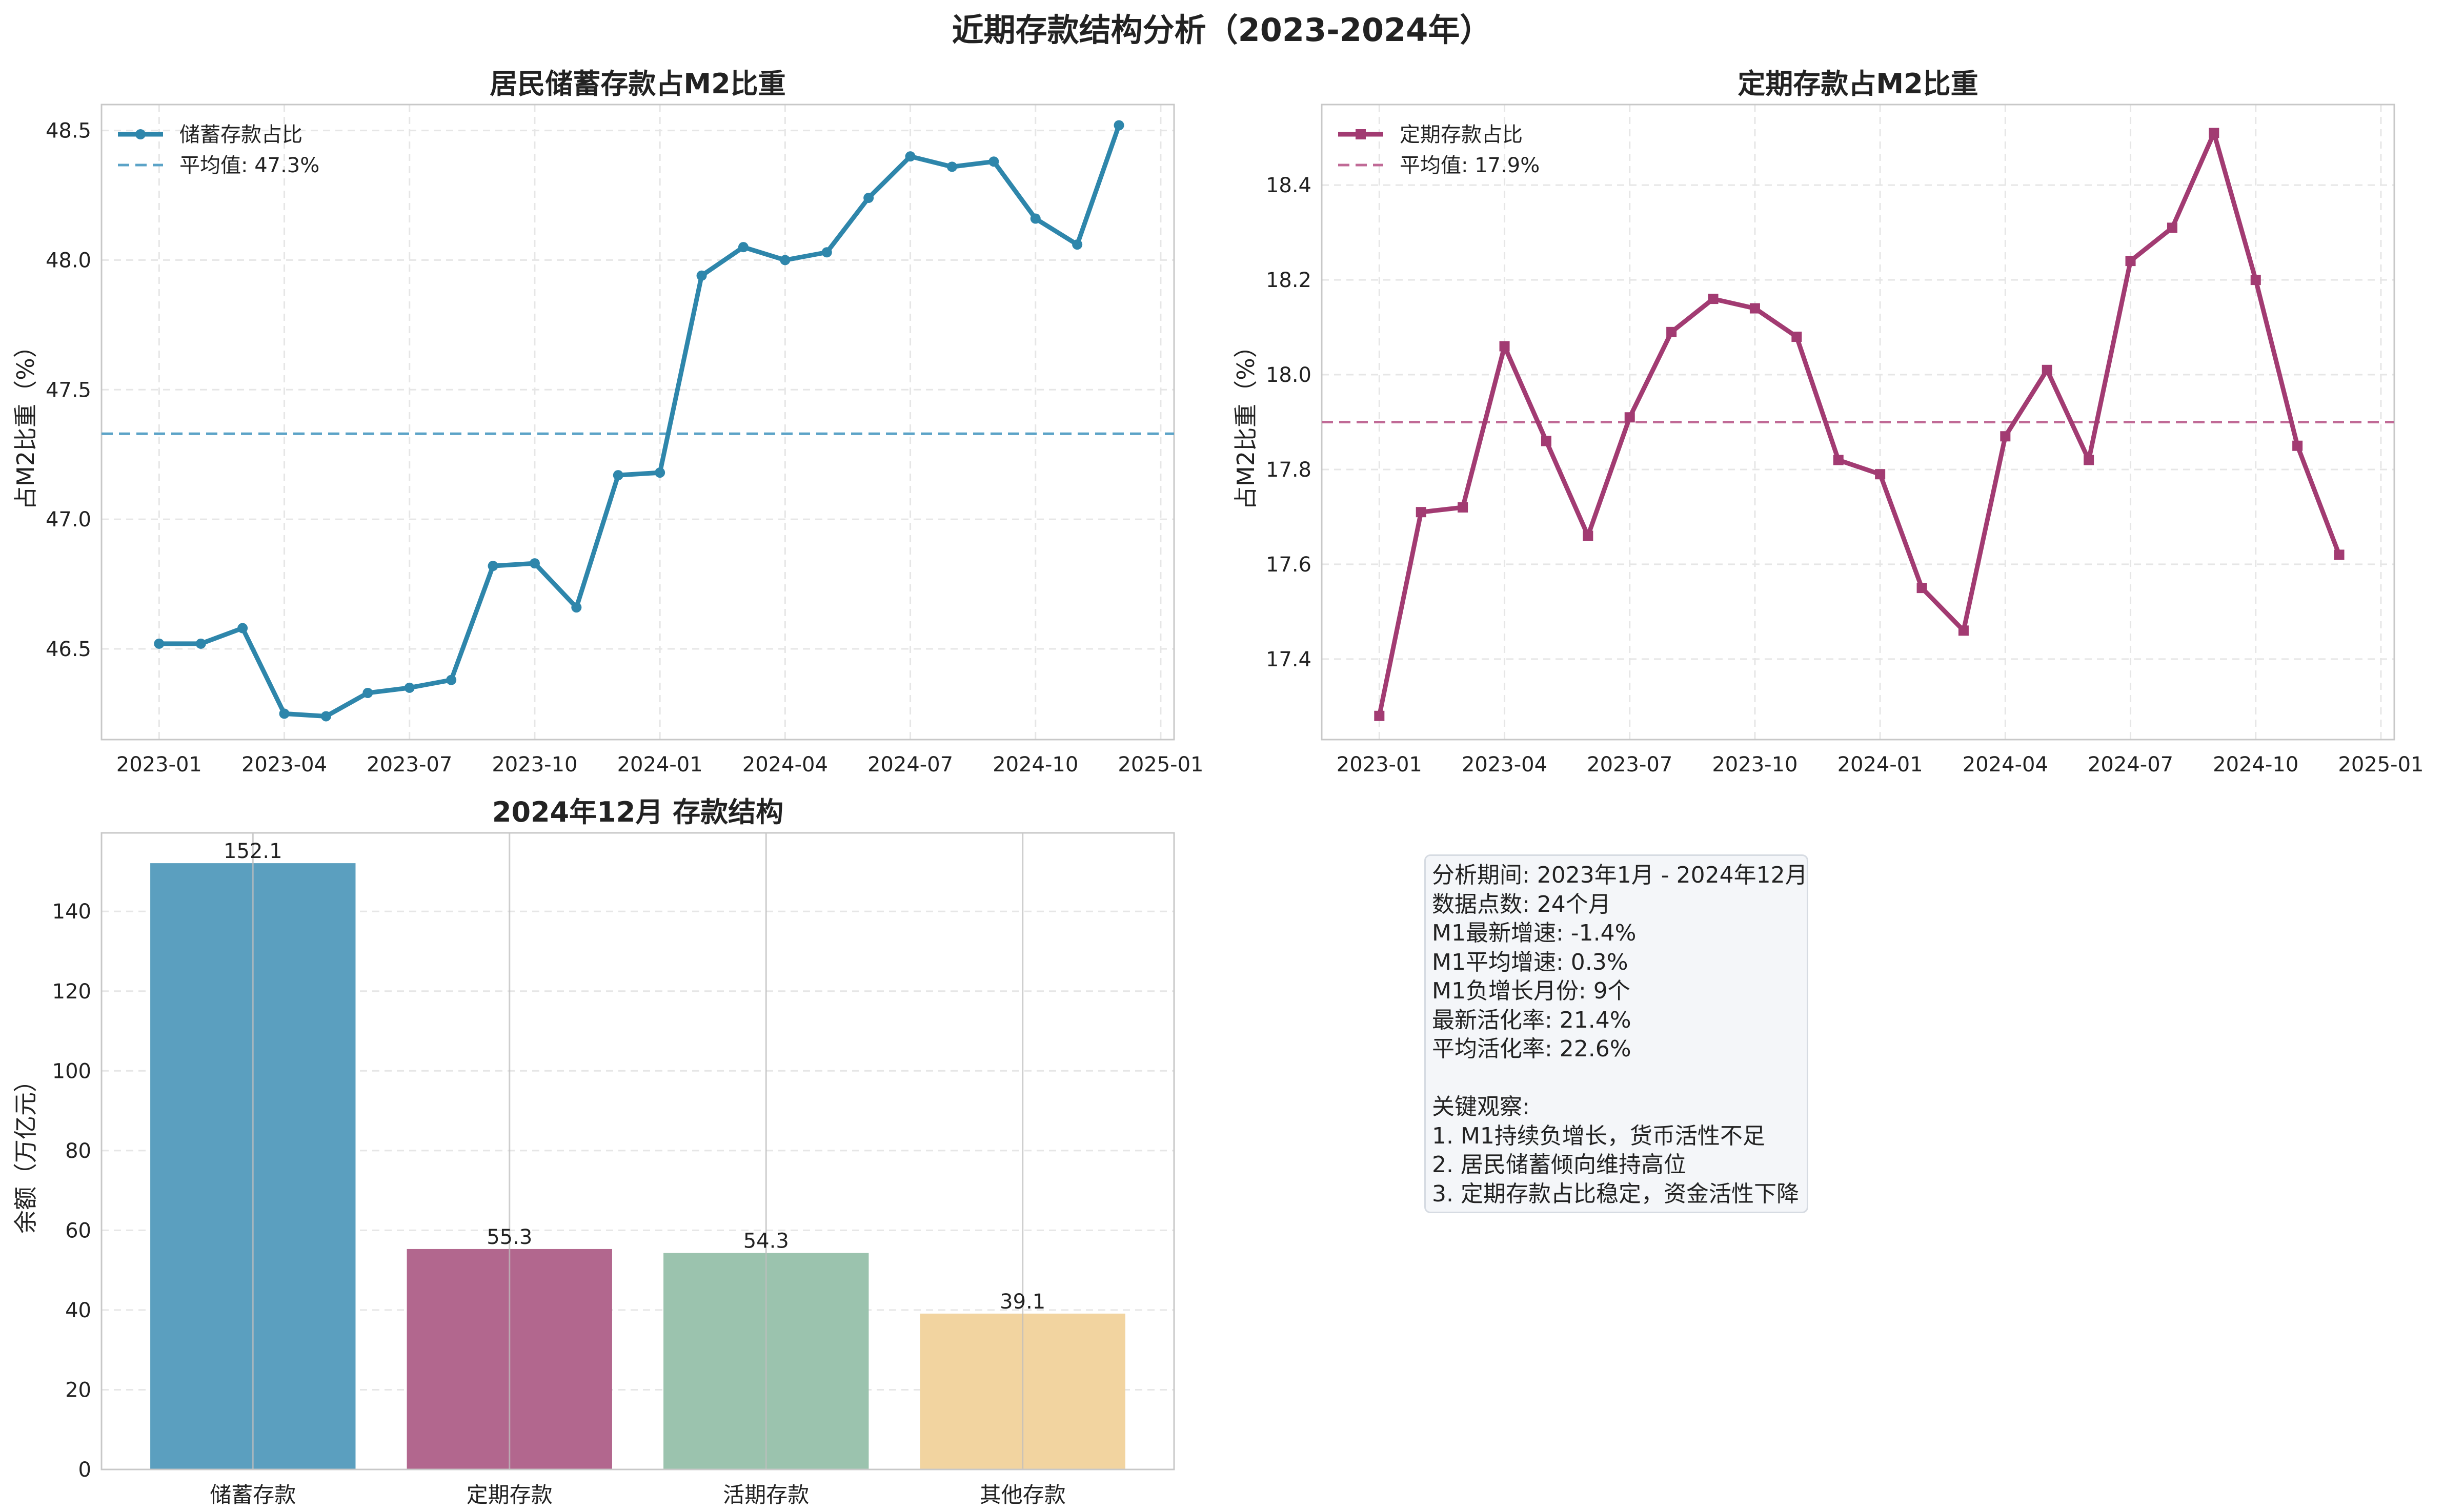 The width and height of the screenshot is (2444, 1512). Describe the element at coordinates (1531, 1020) in the screenshot. I see `info-line: 最新活化率: 21.4%` at that location.